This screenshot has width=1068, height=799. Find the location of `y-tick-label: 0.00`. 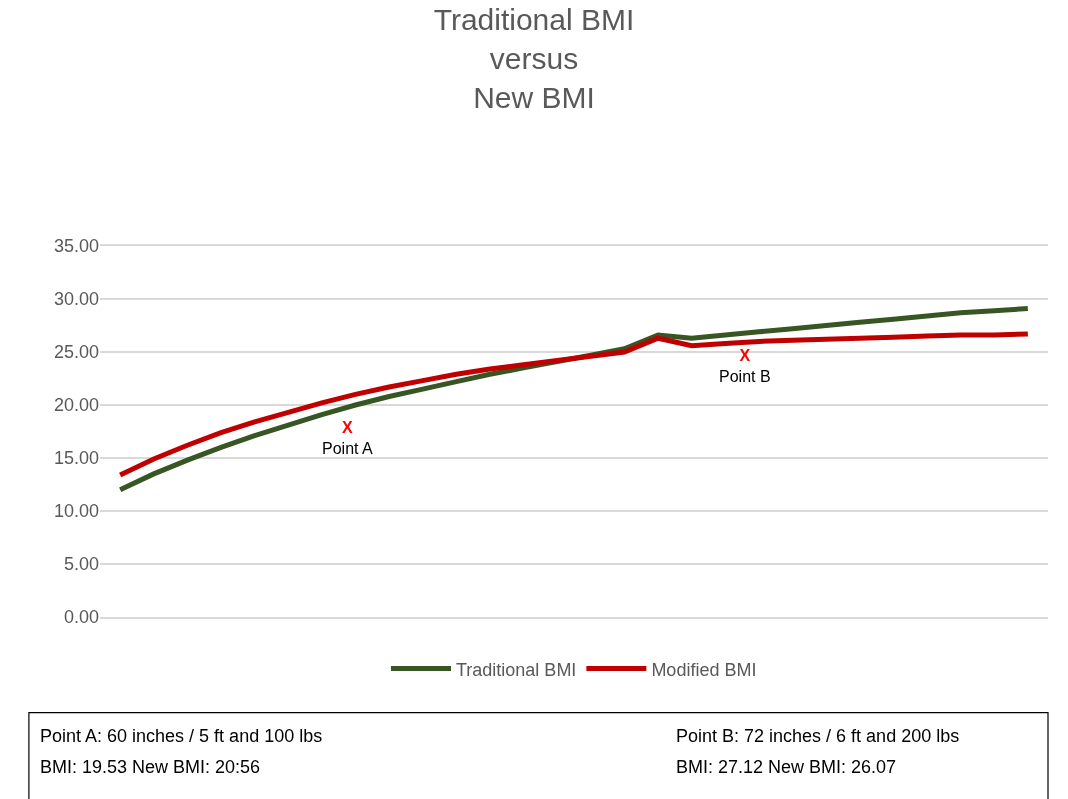

y-tick-label: 0.00 is located at coordinates (81, 617).